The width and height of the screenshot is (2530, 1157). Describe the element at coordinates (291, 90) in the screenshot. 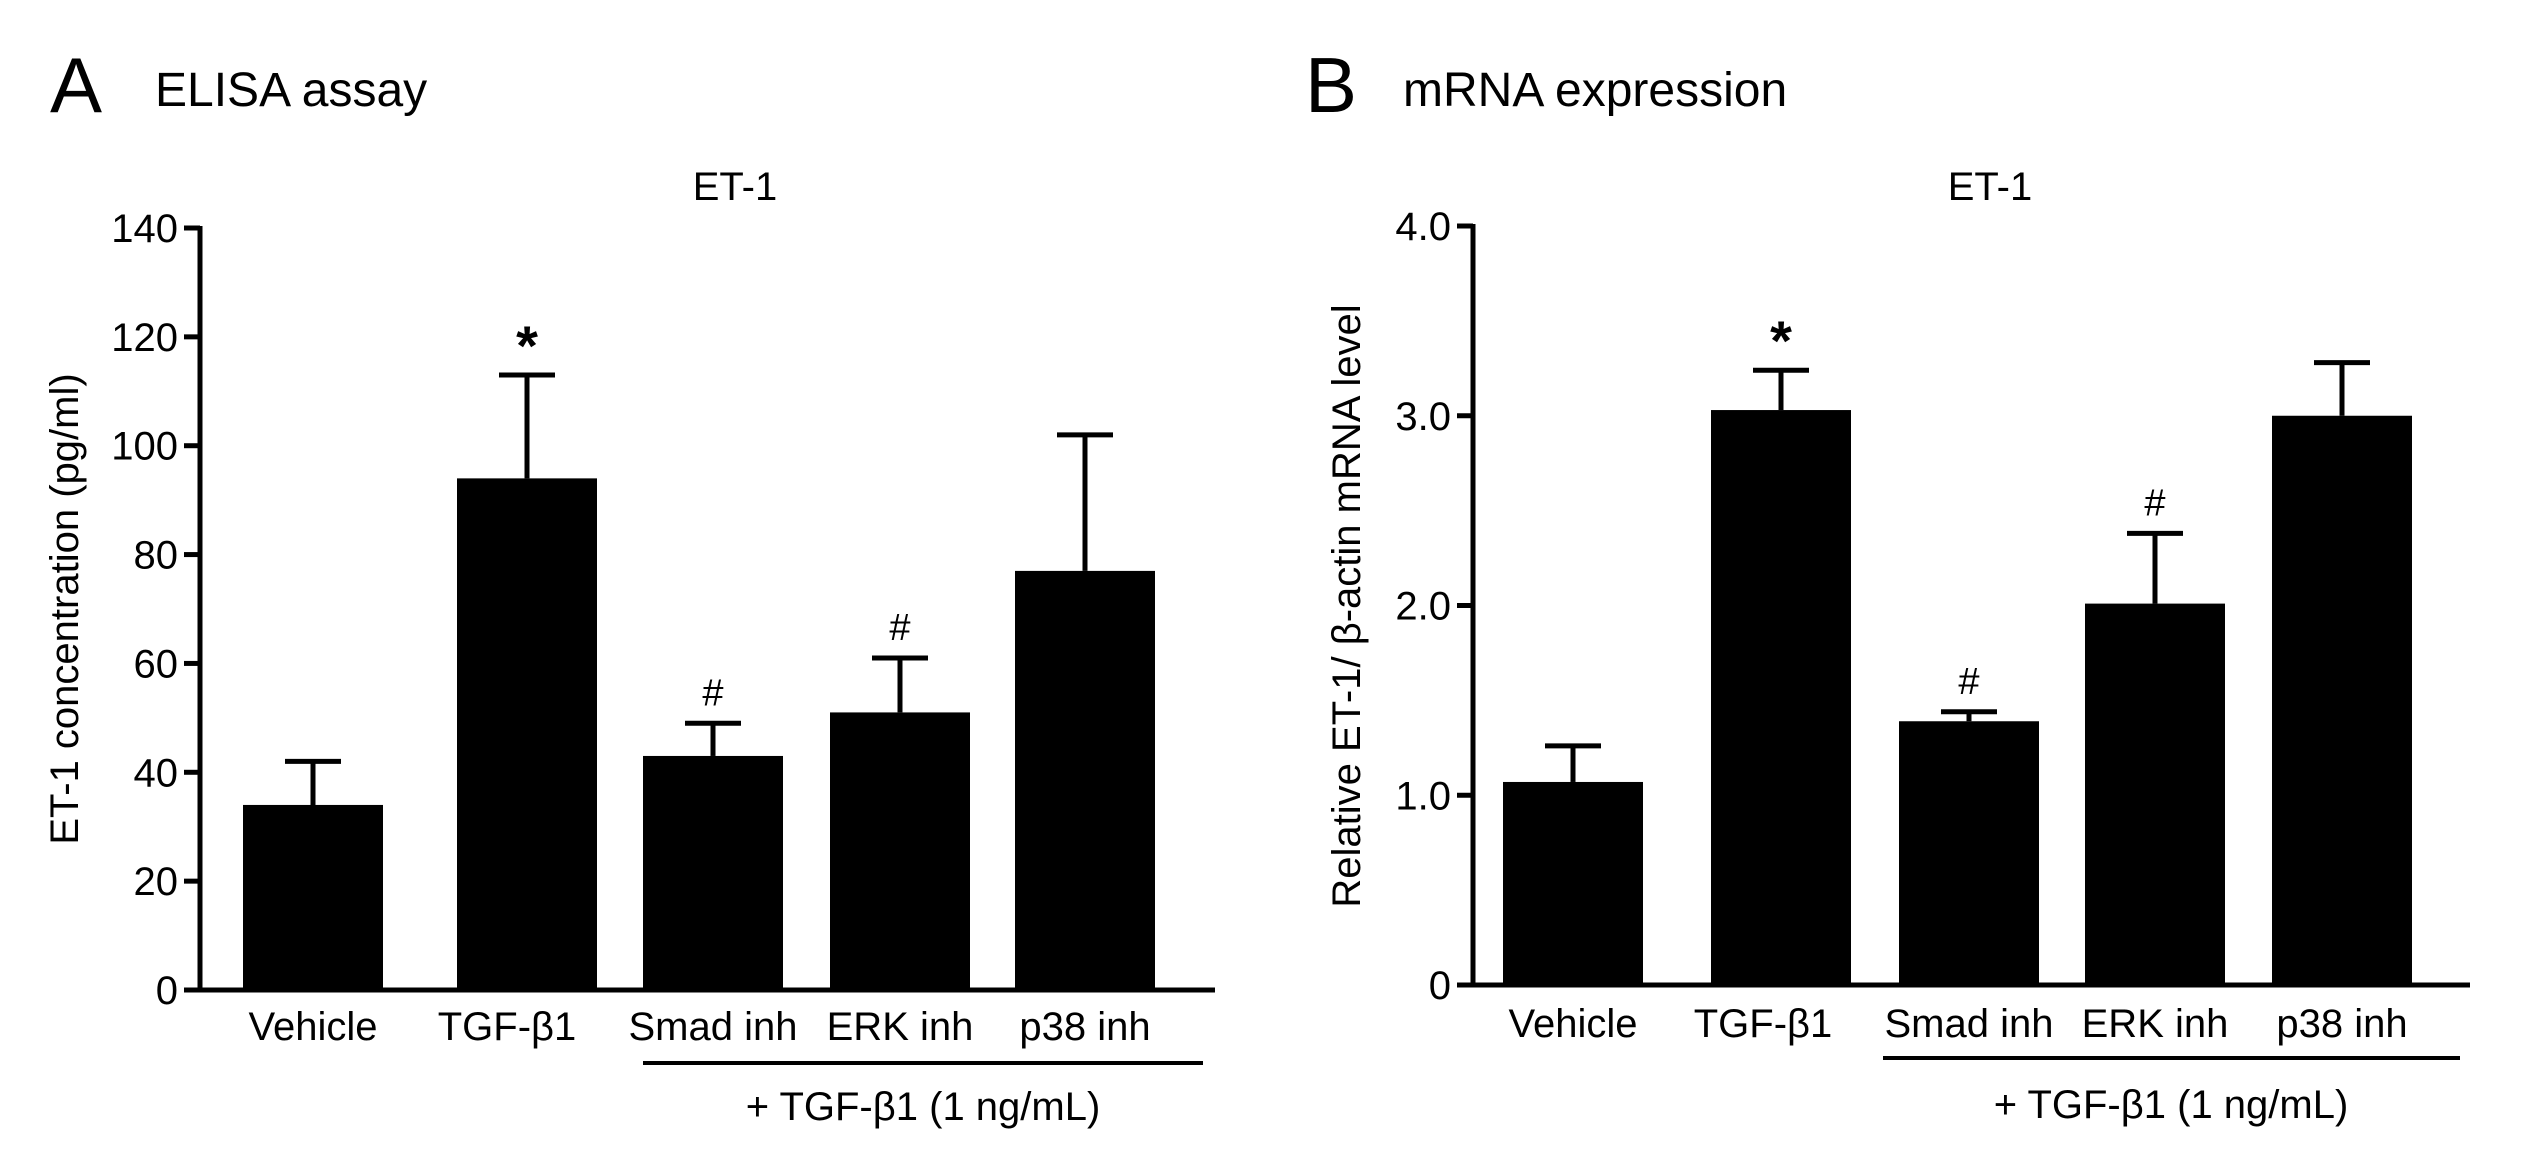

I see `panel-a-heading: ELISA assay` at that location.